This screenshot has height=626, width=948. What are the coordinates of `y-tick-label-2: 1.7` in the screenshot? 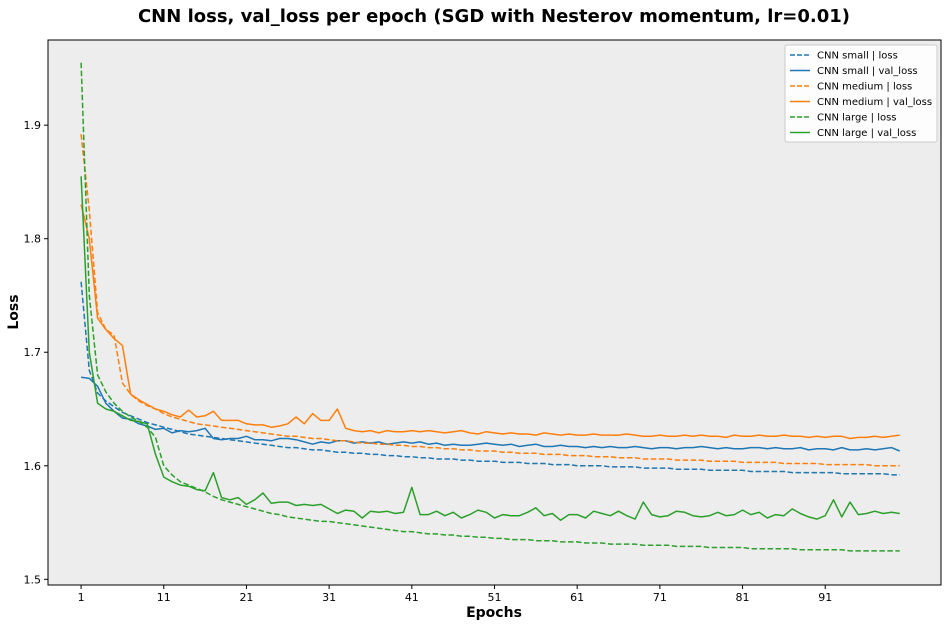 It's located at (33, 352).